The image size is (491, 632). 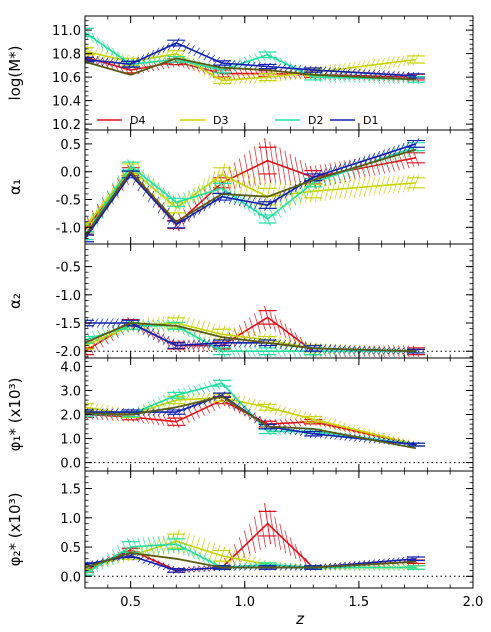 What do you see at coordinates (315, 120) in the screenshot?
I see `legend-label-D2: D2` at bounding box center [315, 120].